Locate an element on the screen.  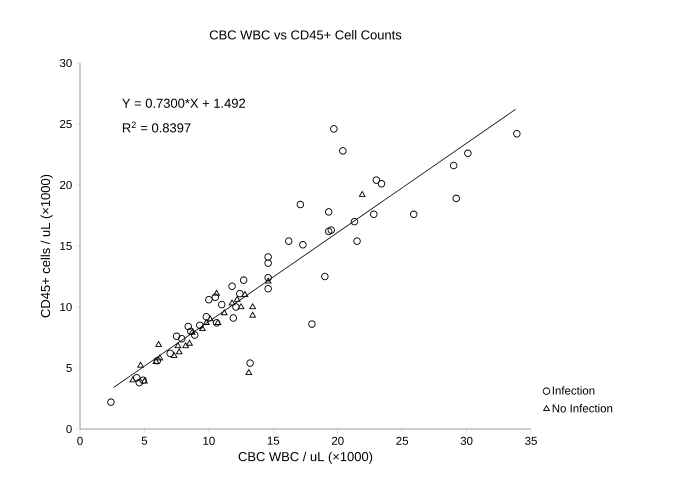
y-axis-title: CD45+ cells / uL (×1000) is located at coordinates (46, 246).